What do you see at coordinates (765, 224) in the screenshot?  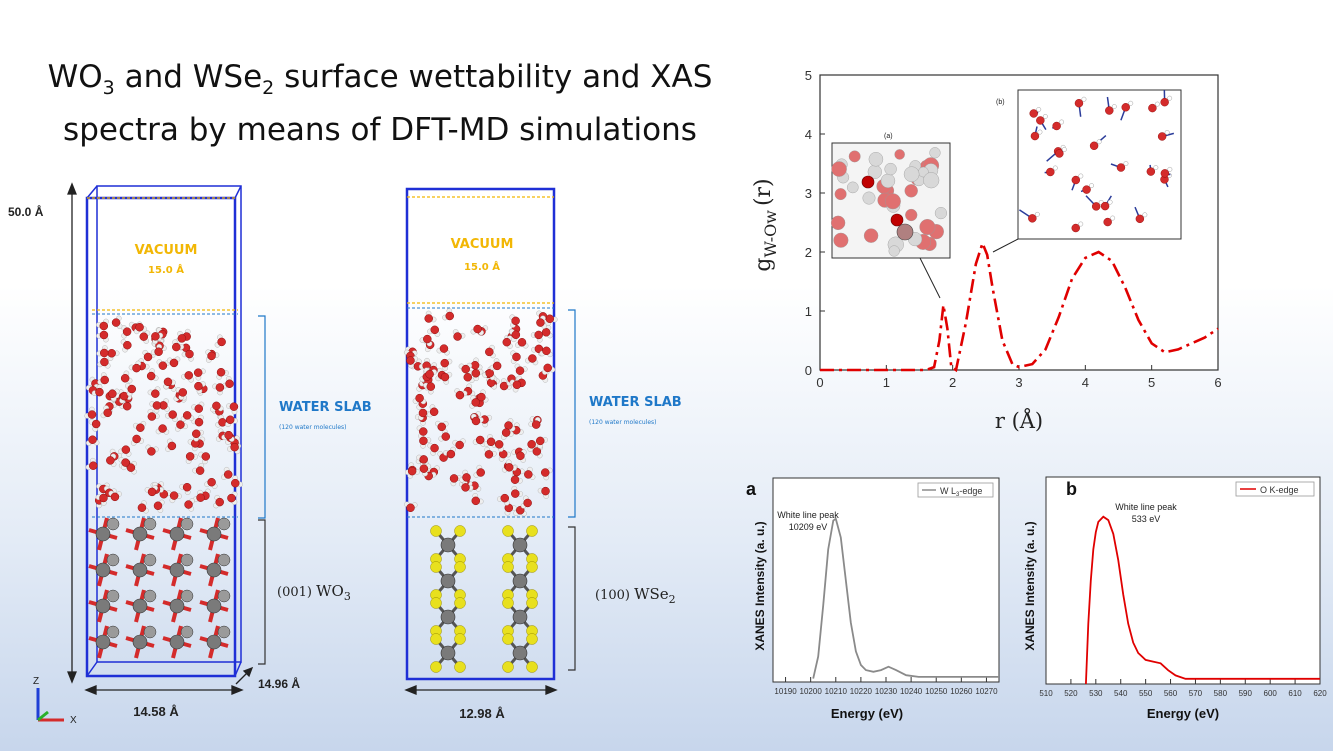 I see `svg-text: gW-Ow(r)` at bounding box center [765, 224].